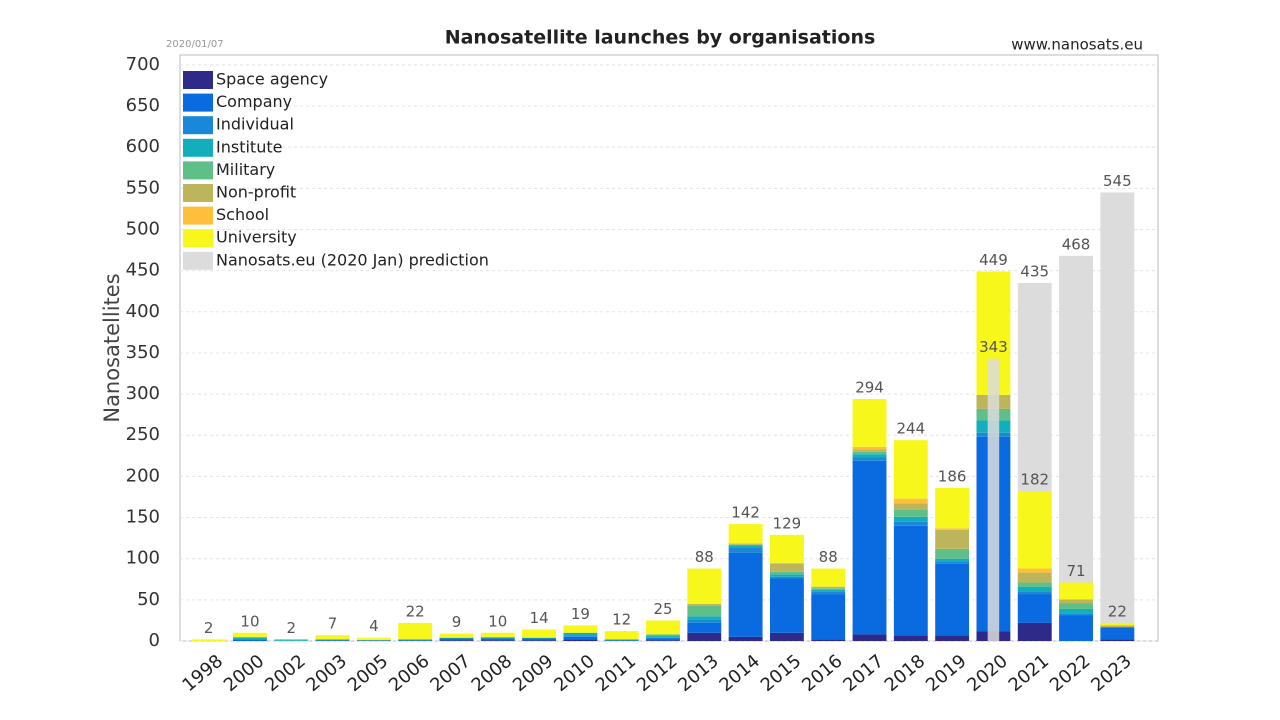  I want to click on y-tick-label: 150, so click(143, 517).